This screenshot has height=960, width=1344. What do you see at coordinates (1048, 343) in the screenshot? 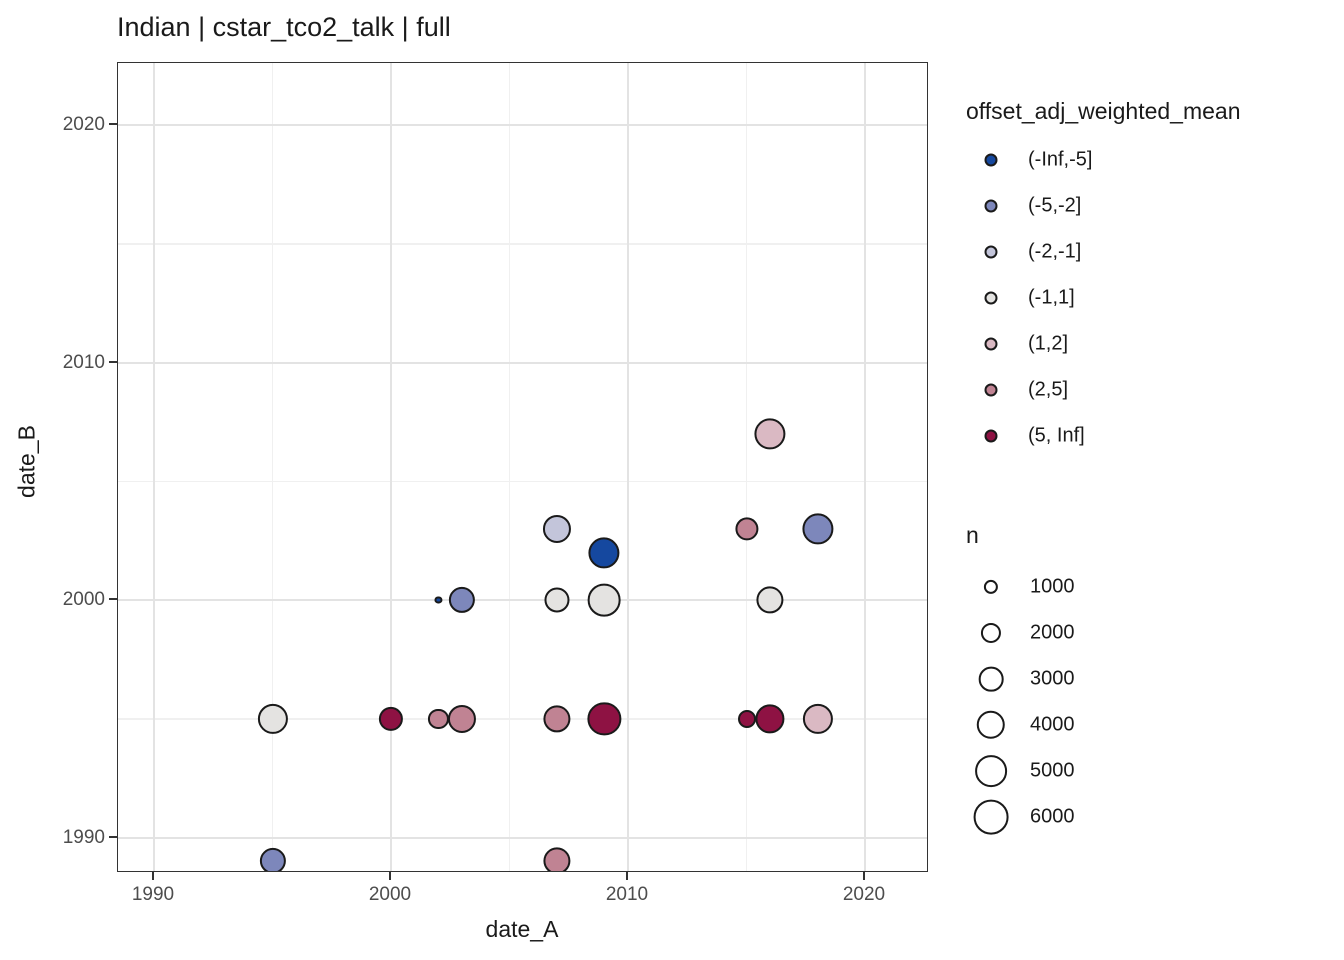
I see `color-legend-label: (1,2]` at bounding box center [1048, 343].